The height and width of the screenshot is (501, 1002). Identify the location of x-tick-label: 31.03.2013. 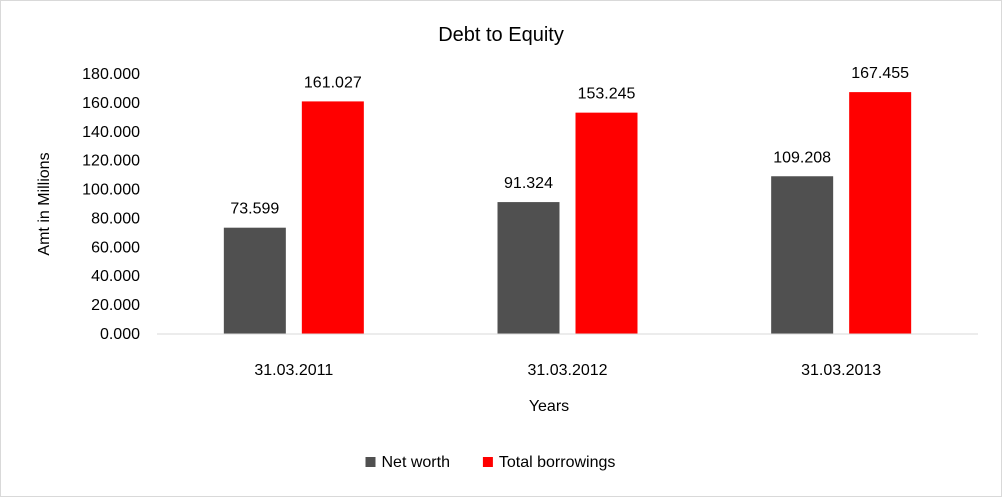
(841, 370).